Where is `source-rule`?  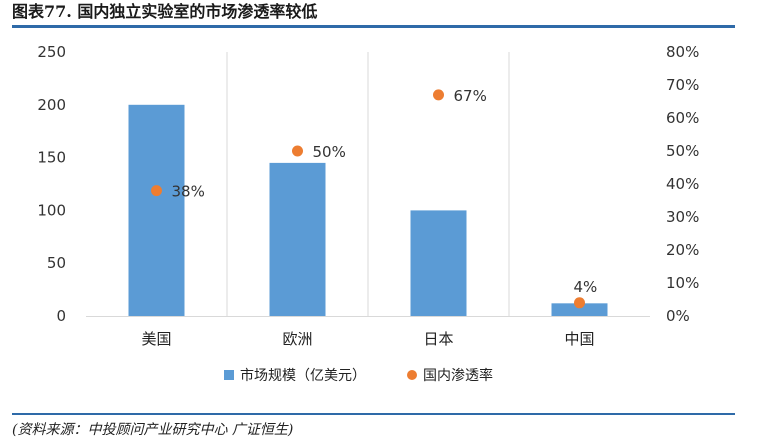
source-rule is located at coordinates (373, 414).